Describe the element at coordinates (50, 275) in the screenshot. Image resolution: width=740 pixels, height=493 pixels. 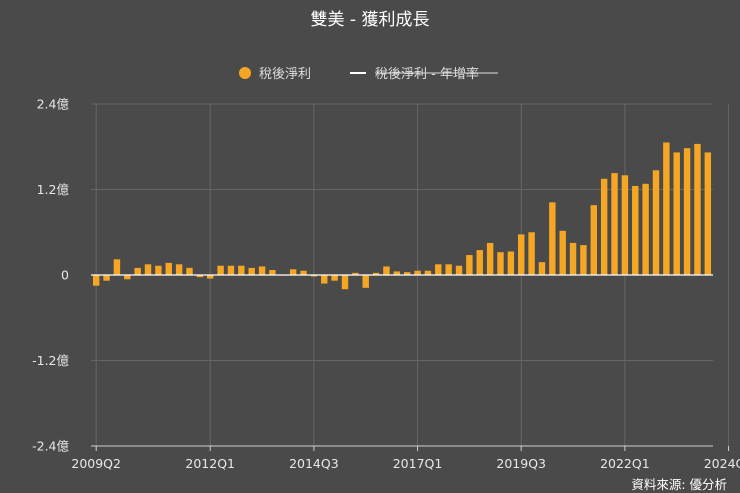
I see `y-axis: 2.4億 1.2億 0 -1.2億 -2.4億` at that location.